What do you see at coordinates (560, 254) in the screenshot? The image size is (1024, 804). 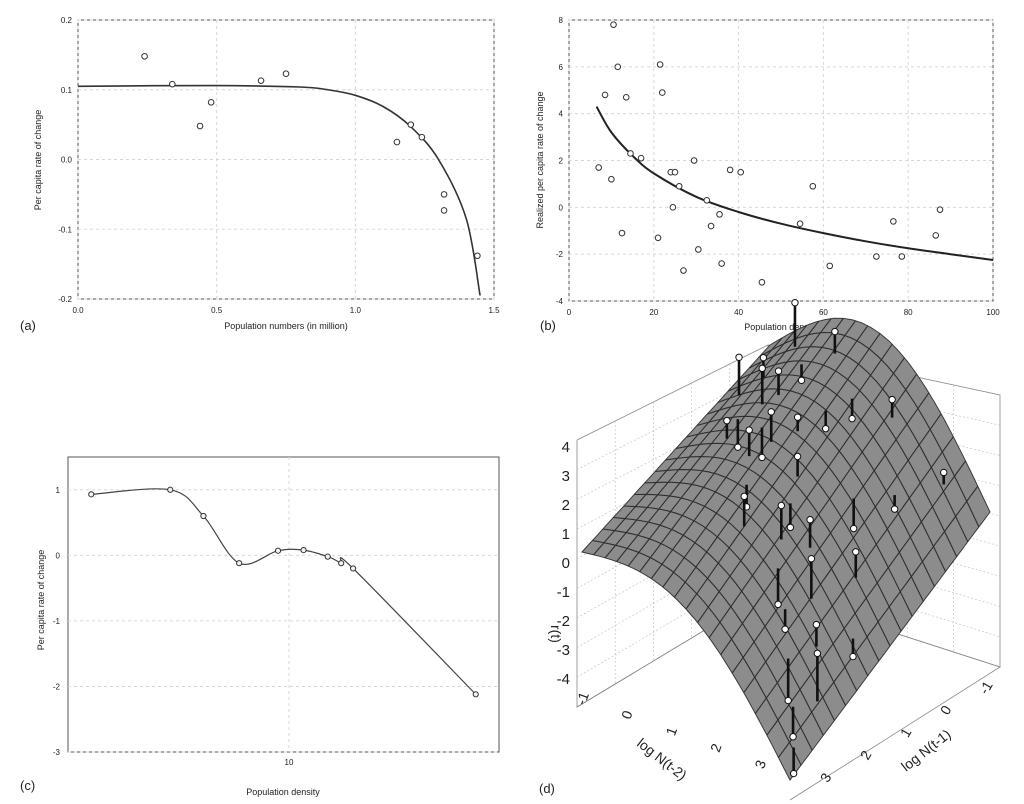 I see `y-tick-label: -2` at bounding box center [560, 254].